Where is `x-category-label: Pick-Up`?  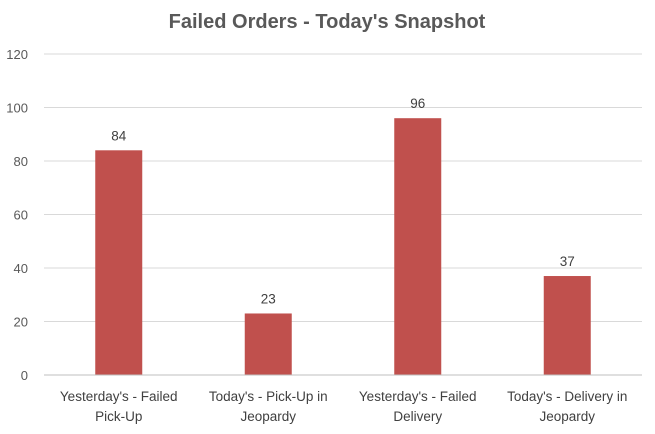 x-category-label: Pick-Up is located at coordinates (118, 416).